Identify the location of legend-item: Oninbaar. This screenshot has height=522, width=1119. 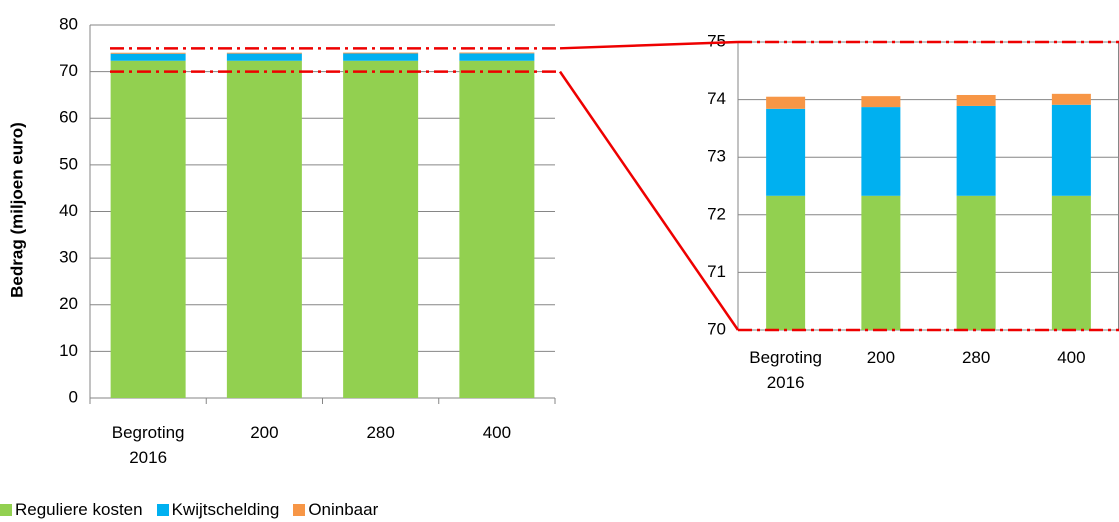
(335, 510).